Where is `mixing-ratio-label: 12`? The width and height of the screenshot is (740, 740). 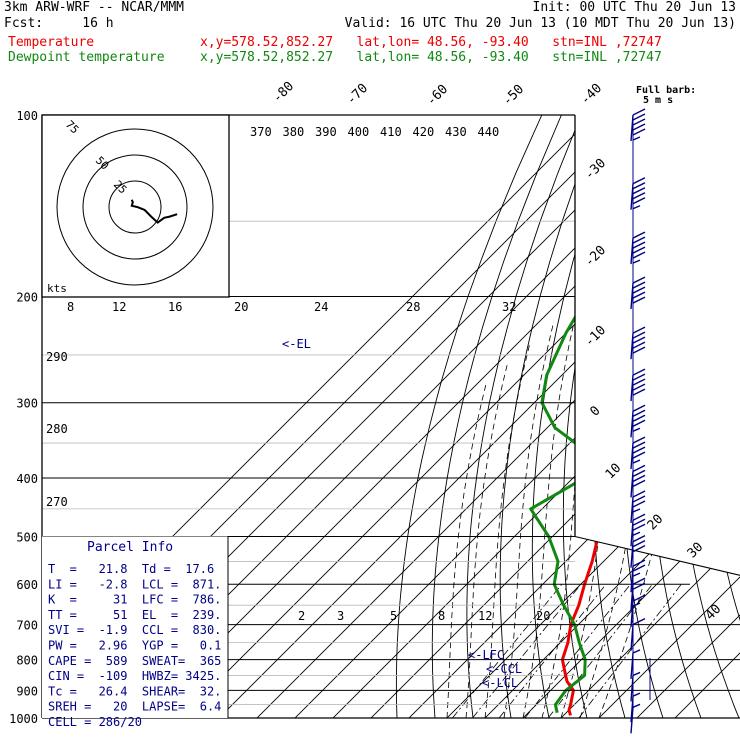
mixing-ratio-label: 12 is located at coordinates (119, 307).